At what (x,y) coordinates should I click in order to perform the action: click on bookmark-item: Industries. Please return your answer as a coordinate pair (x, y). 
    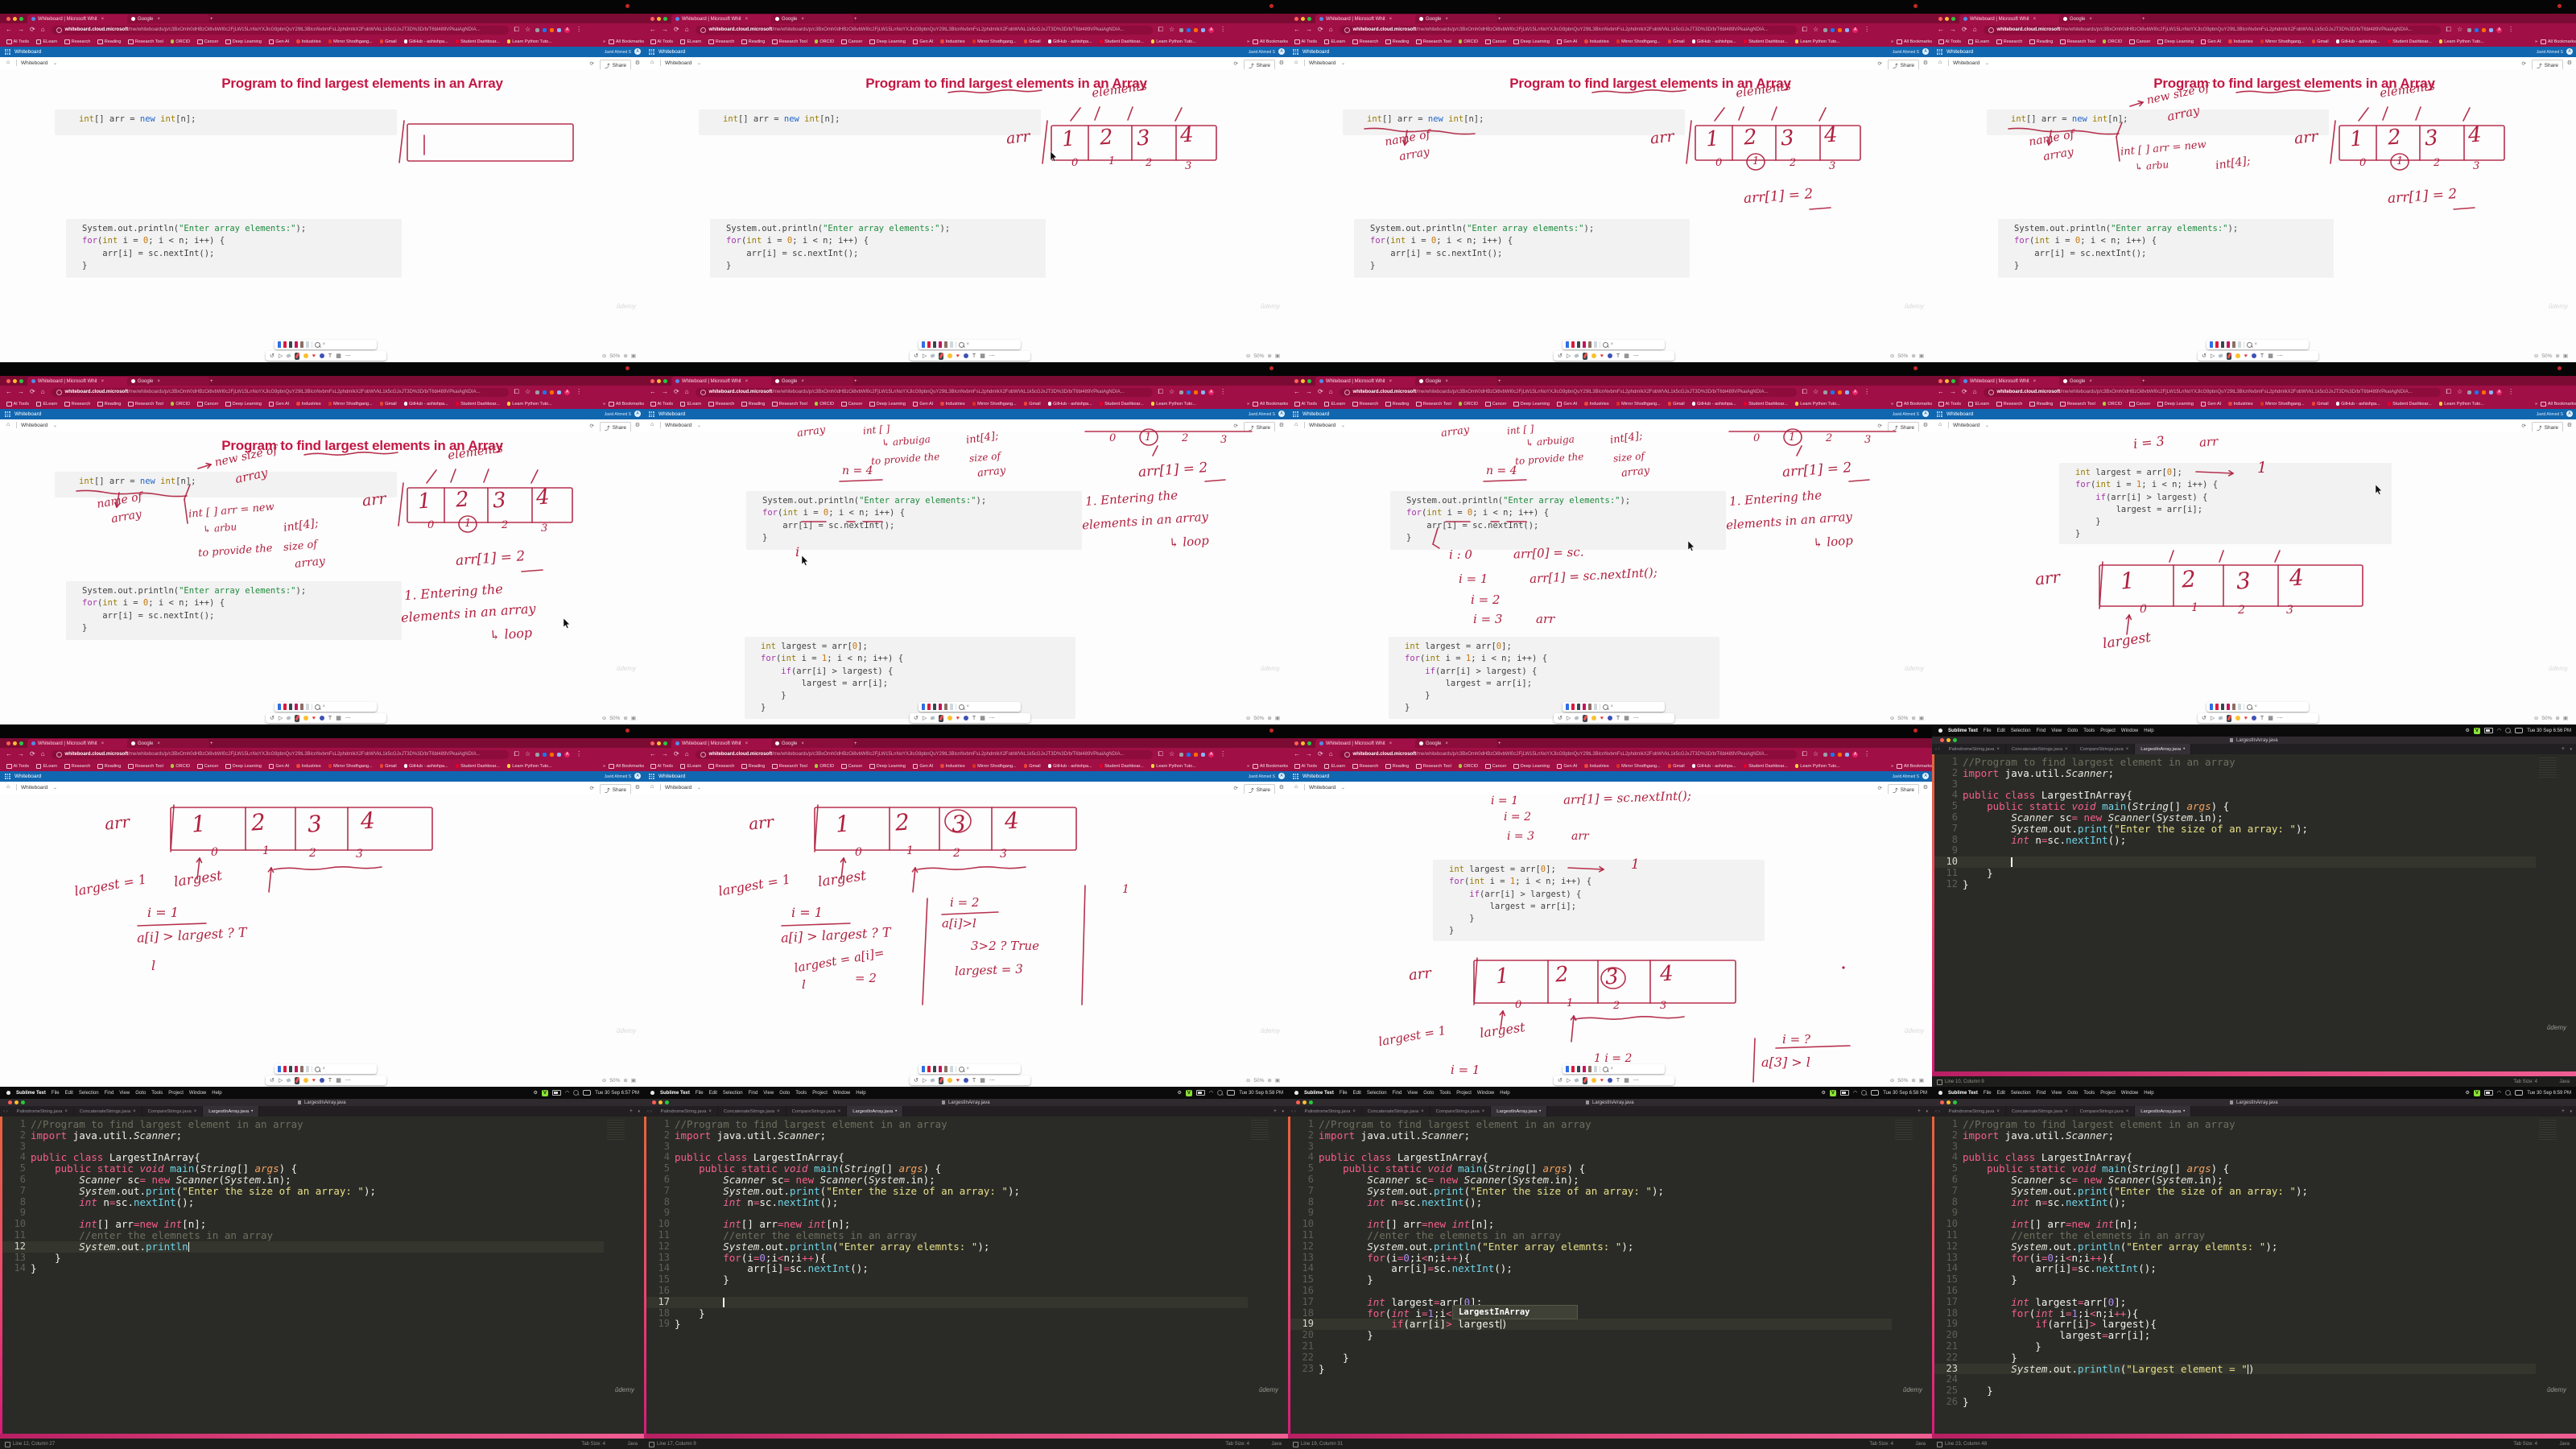
    Looking at the image, I should click on (1596, 404).